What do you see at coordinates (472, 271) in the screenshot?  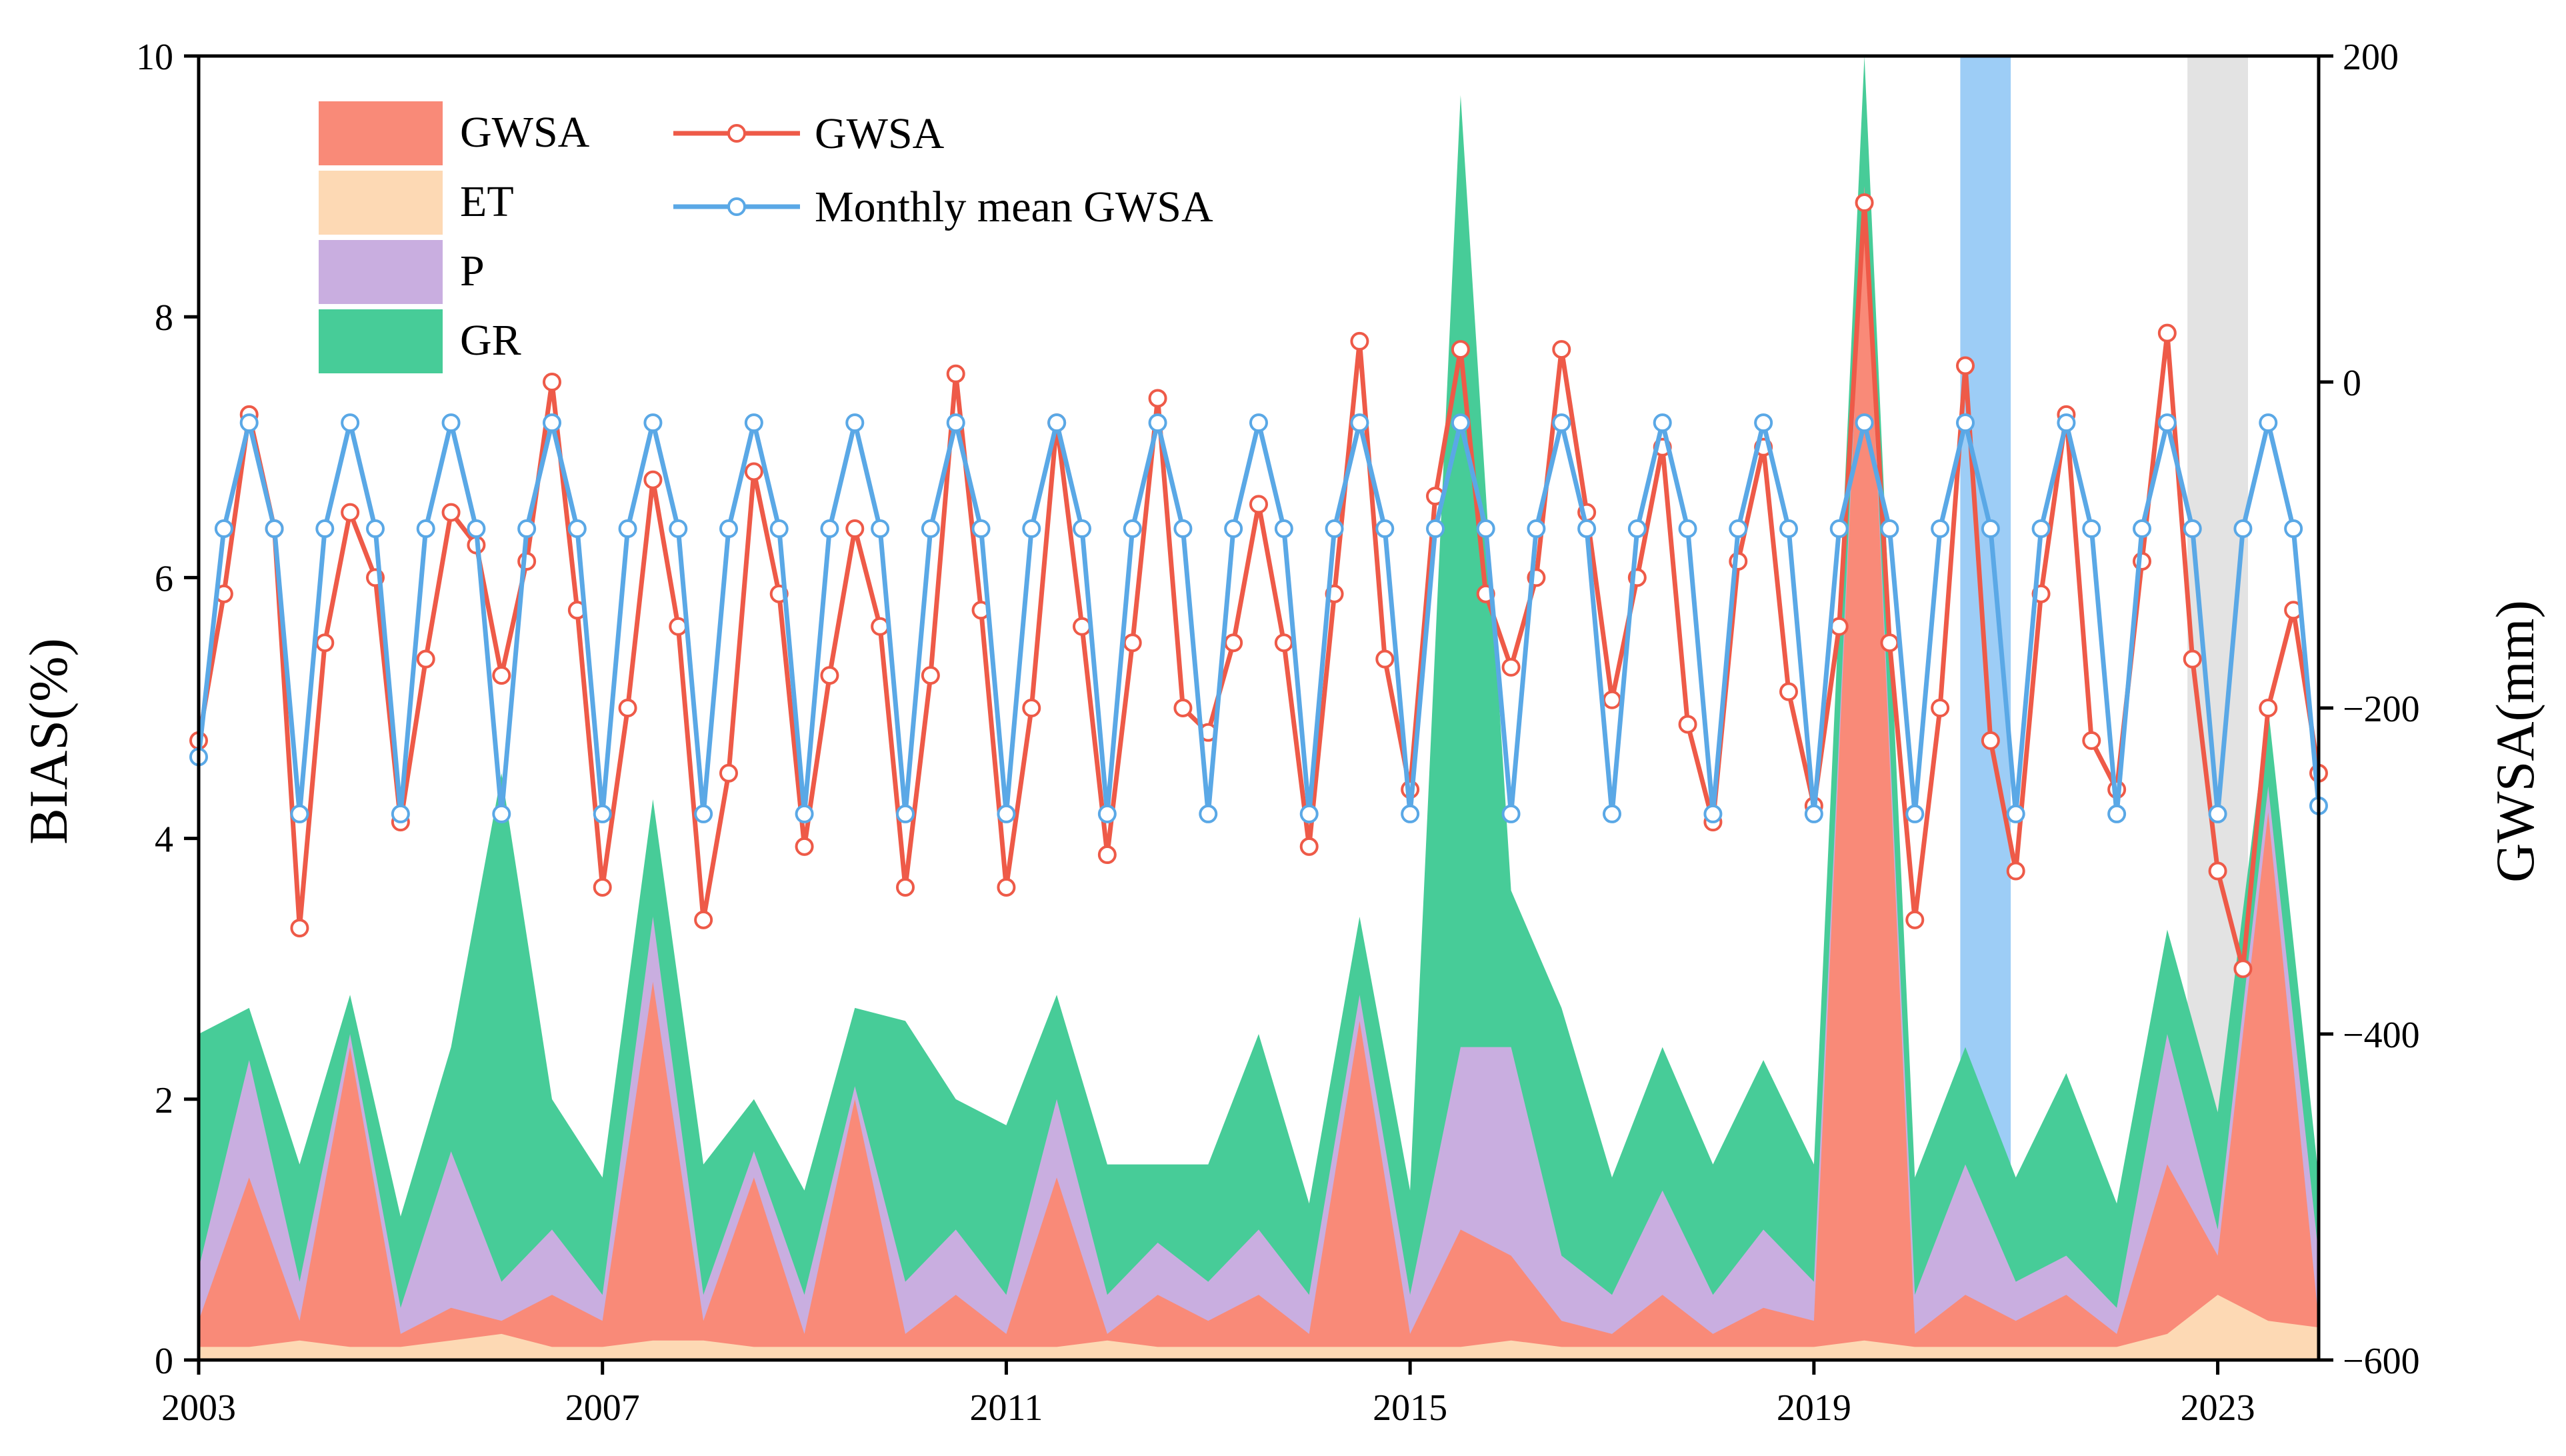 I see `legend-label-p: P` at bounding box center [472, 271].